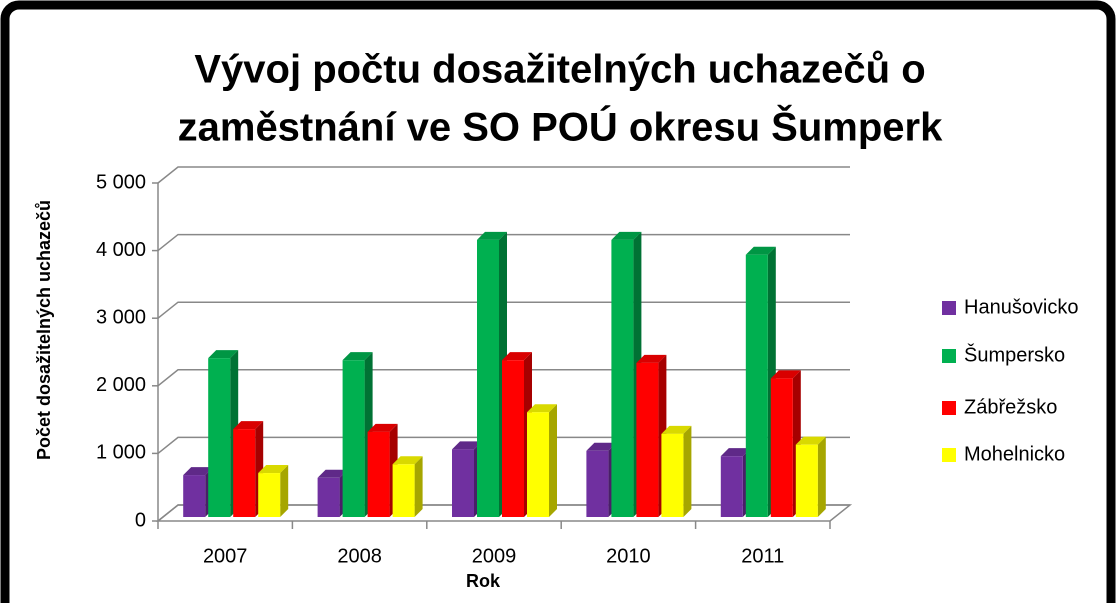  What do you see at coordinates (560, 127) in the screenshot?
I see `chart-subtitle: zaměstnání ve SO POÚ okresu Šumperk` at bounding box center [560, 127].